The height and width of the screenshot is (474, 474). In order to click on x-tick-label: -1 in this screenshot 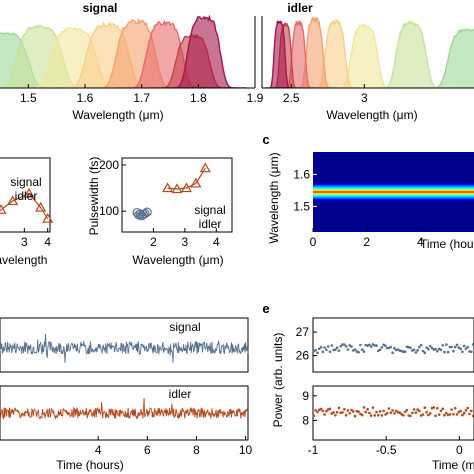, I will do `click(313, 450)`.